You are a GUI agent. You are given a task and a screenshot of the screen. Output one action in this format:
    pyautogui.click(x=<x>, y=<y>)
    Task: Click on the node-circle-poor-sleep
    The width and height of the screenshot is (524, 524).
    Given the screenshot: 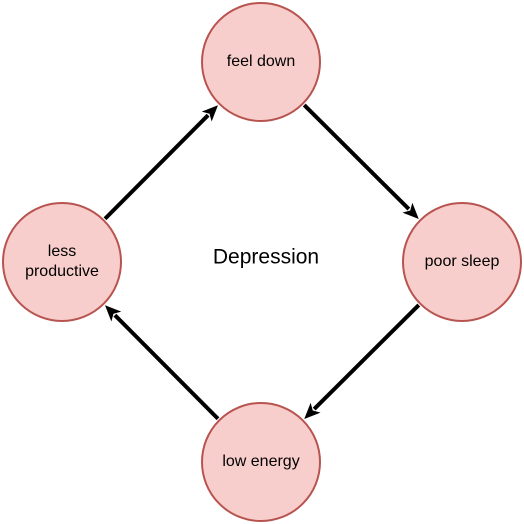 What is the action you would take?
    pyautogui.click(x=462, y=262)
    